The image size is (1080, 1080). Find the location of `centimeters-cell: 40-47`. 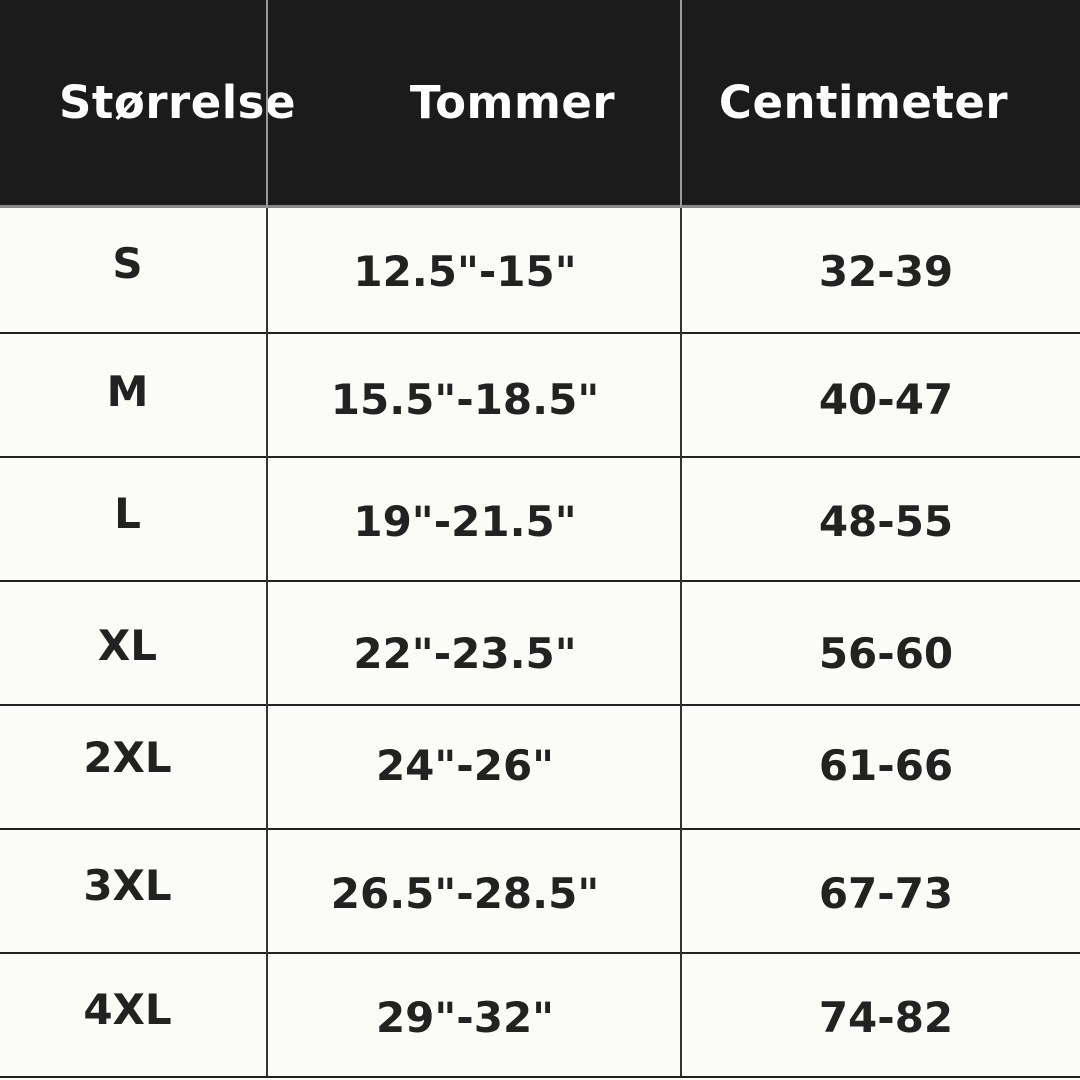

centimeters-cell: 40-47 is located at coordinates (886, 399).